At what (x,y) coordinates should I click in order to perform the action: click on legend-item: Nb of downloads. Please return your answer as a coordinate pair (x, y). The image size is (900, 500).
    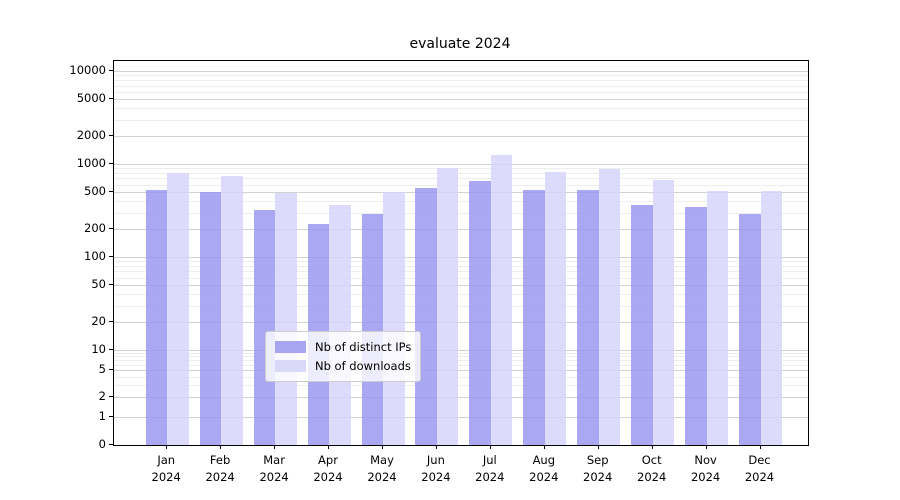
    Looking at the image, I should click on (343, 365).